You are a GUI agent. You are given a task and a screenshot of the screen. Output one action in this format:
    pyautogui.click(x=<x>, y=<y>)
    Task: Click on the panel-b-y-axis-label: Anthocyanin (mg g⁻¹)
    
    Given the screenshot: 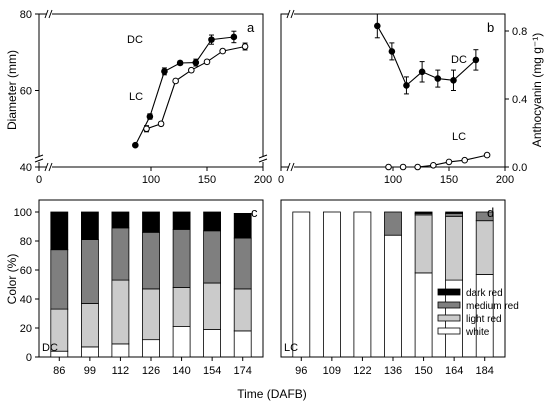 What is the action you would take?
    pyautogui.click(x=537, y=90)
    